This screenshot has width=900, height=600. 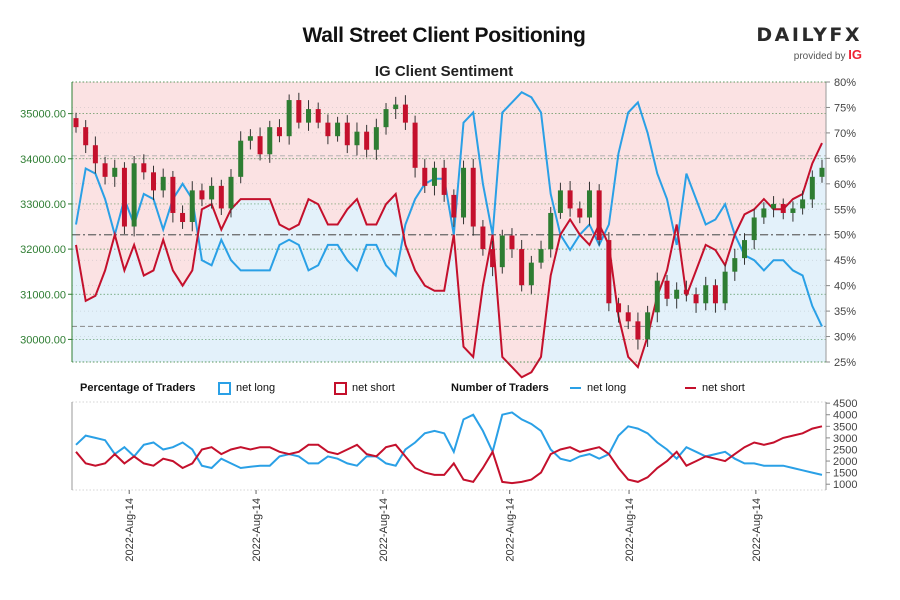 I want to click on count-tick-label: 1000, so click(x=845, y=485).